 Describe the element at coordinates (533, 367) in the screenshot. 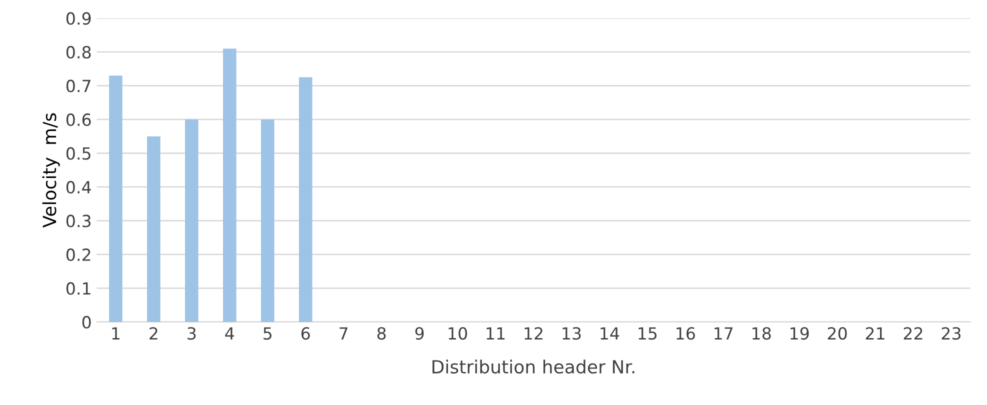

I see `x-axis-title: Distribution header Nr.` at that location.